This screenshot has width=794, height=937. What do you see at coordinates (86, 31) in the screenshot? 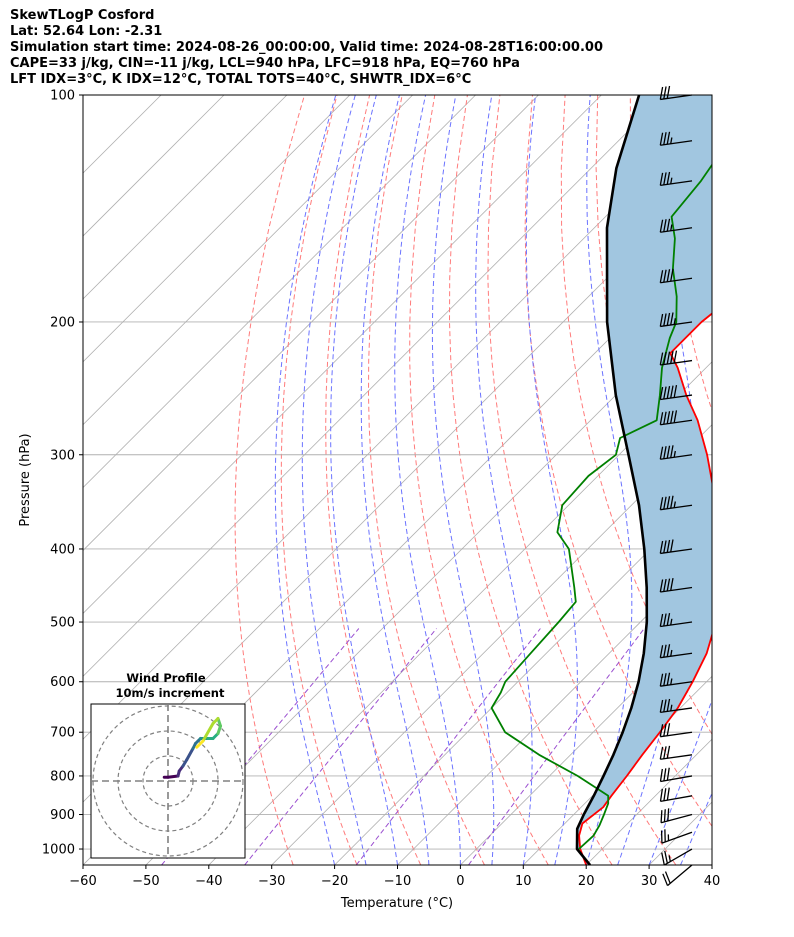
I see `location-line: Lat: 52.64 Lon: -2.31` at bounding box center [86, 31].